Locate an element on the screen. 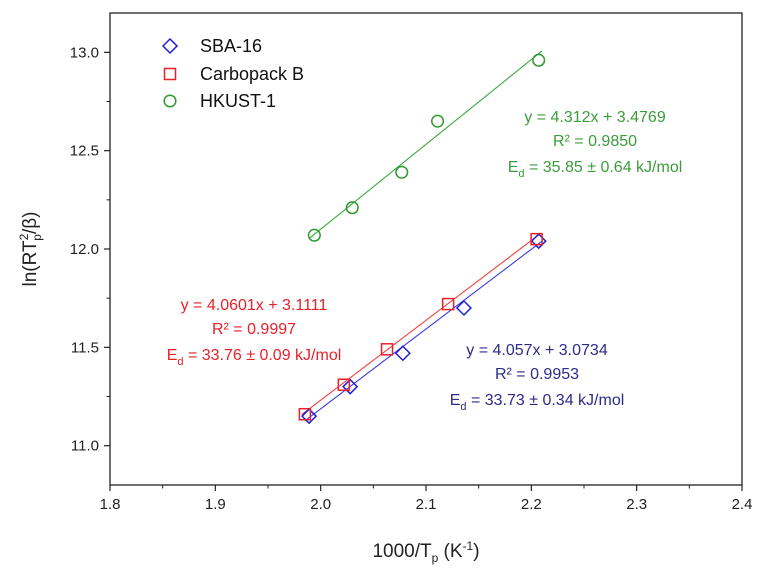 This screenshot has height=568, width=760. x-tick-label: 1.9 is located at coordinates (215, 504).